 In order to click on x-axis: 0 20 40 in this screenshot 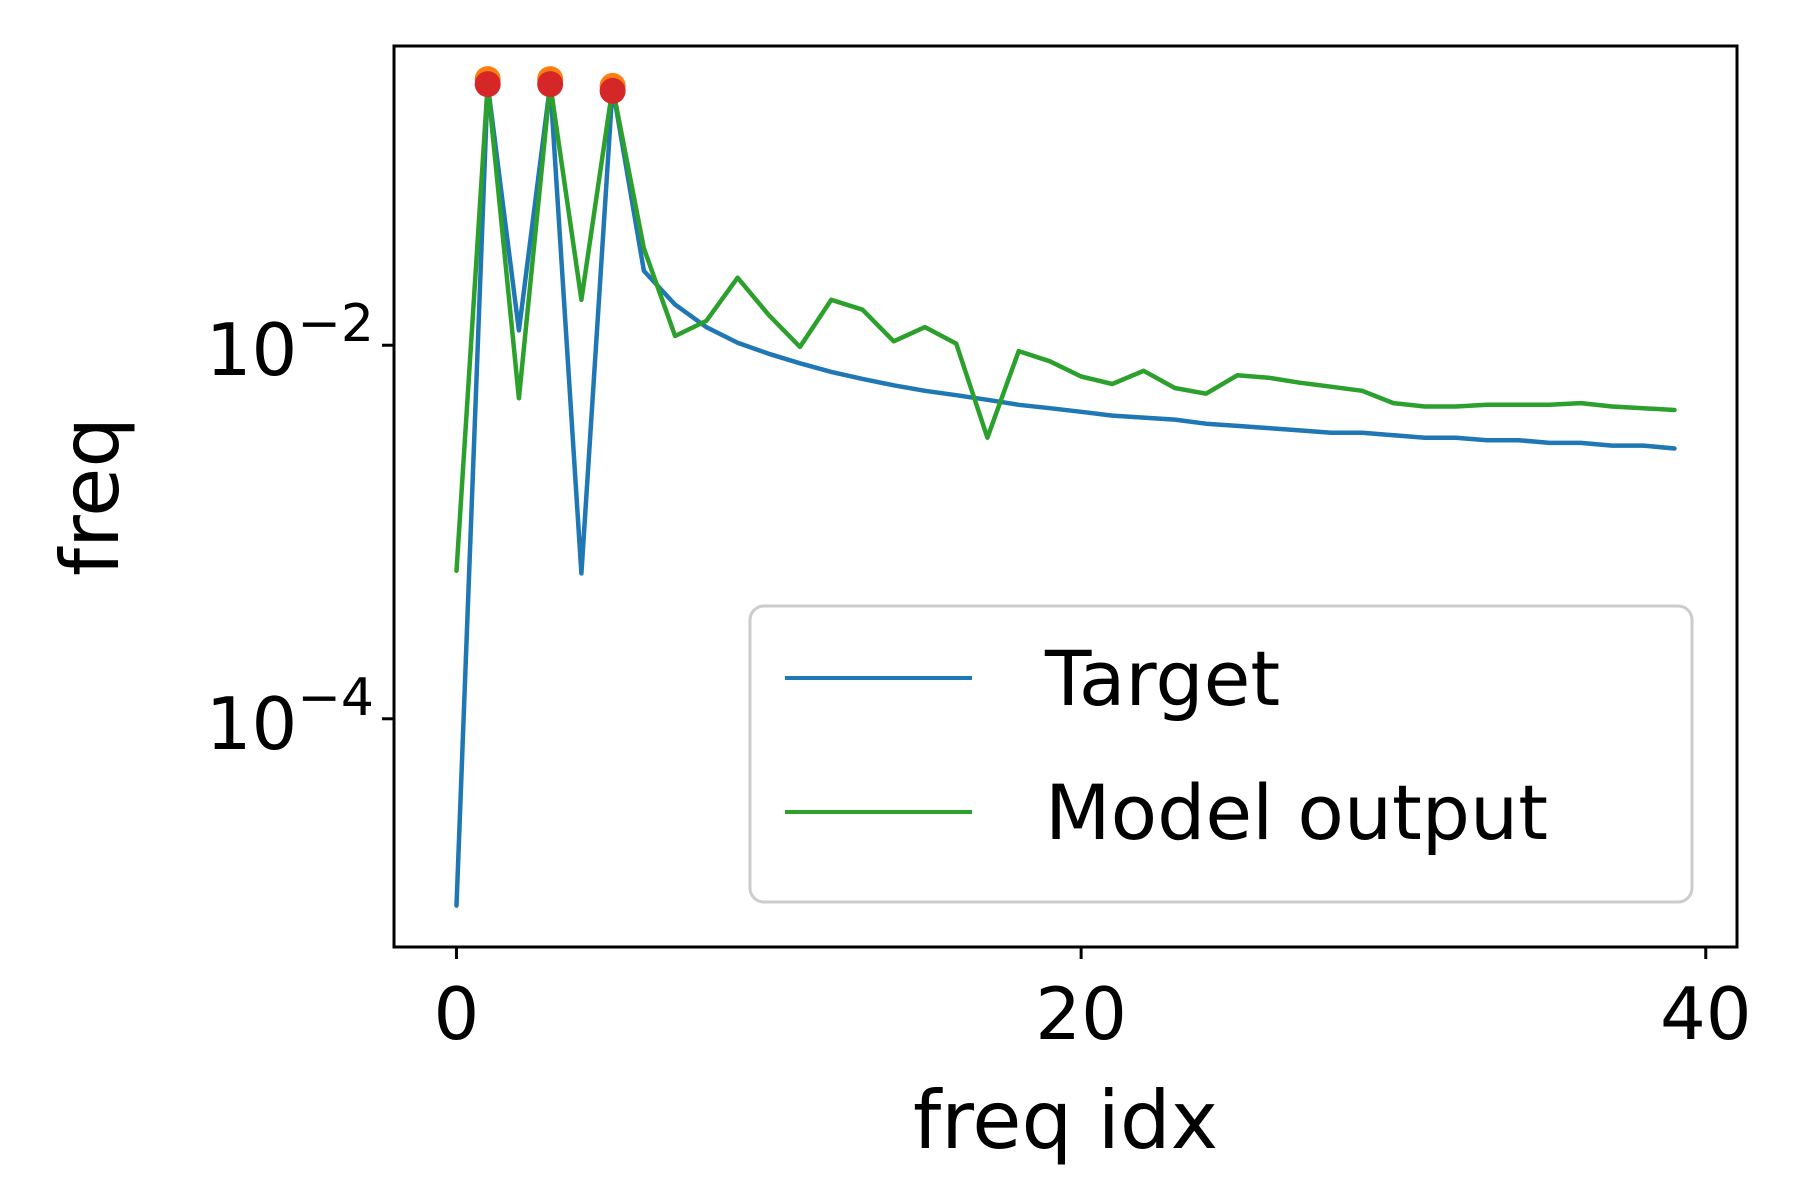, I will do `click(1093, 1001)`.